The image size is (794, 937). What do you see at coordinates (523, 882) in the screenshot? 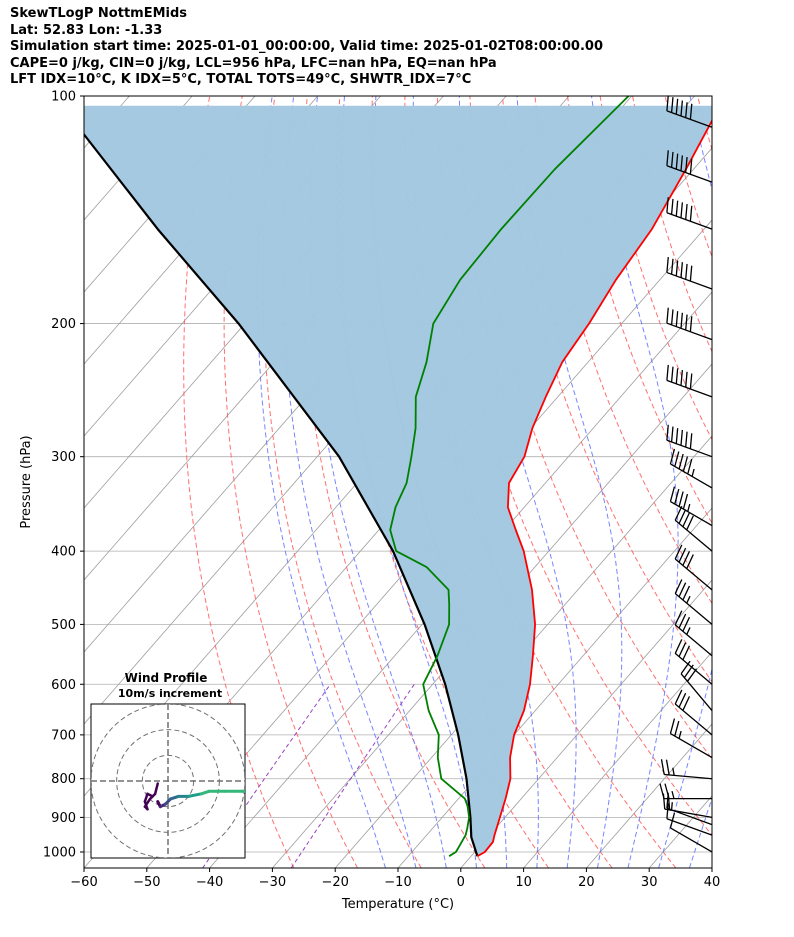
I see `x-tick-label: 10` at bounding box center [523, 882].